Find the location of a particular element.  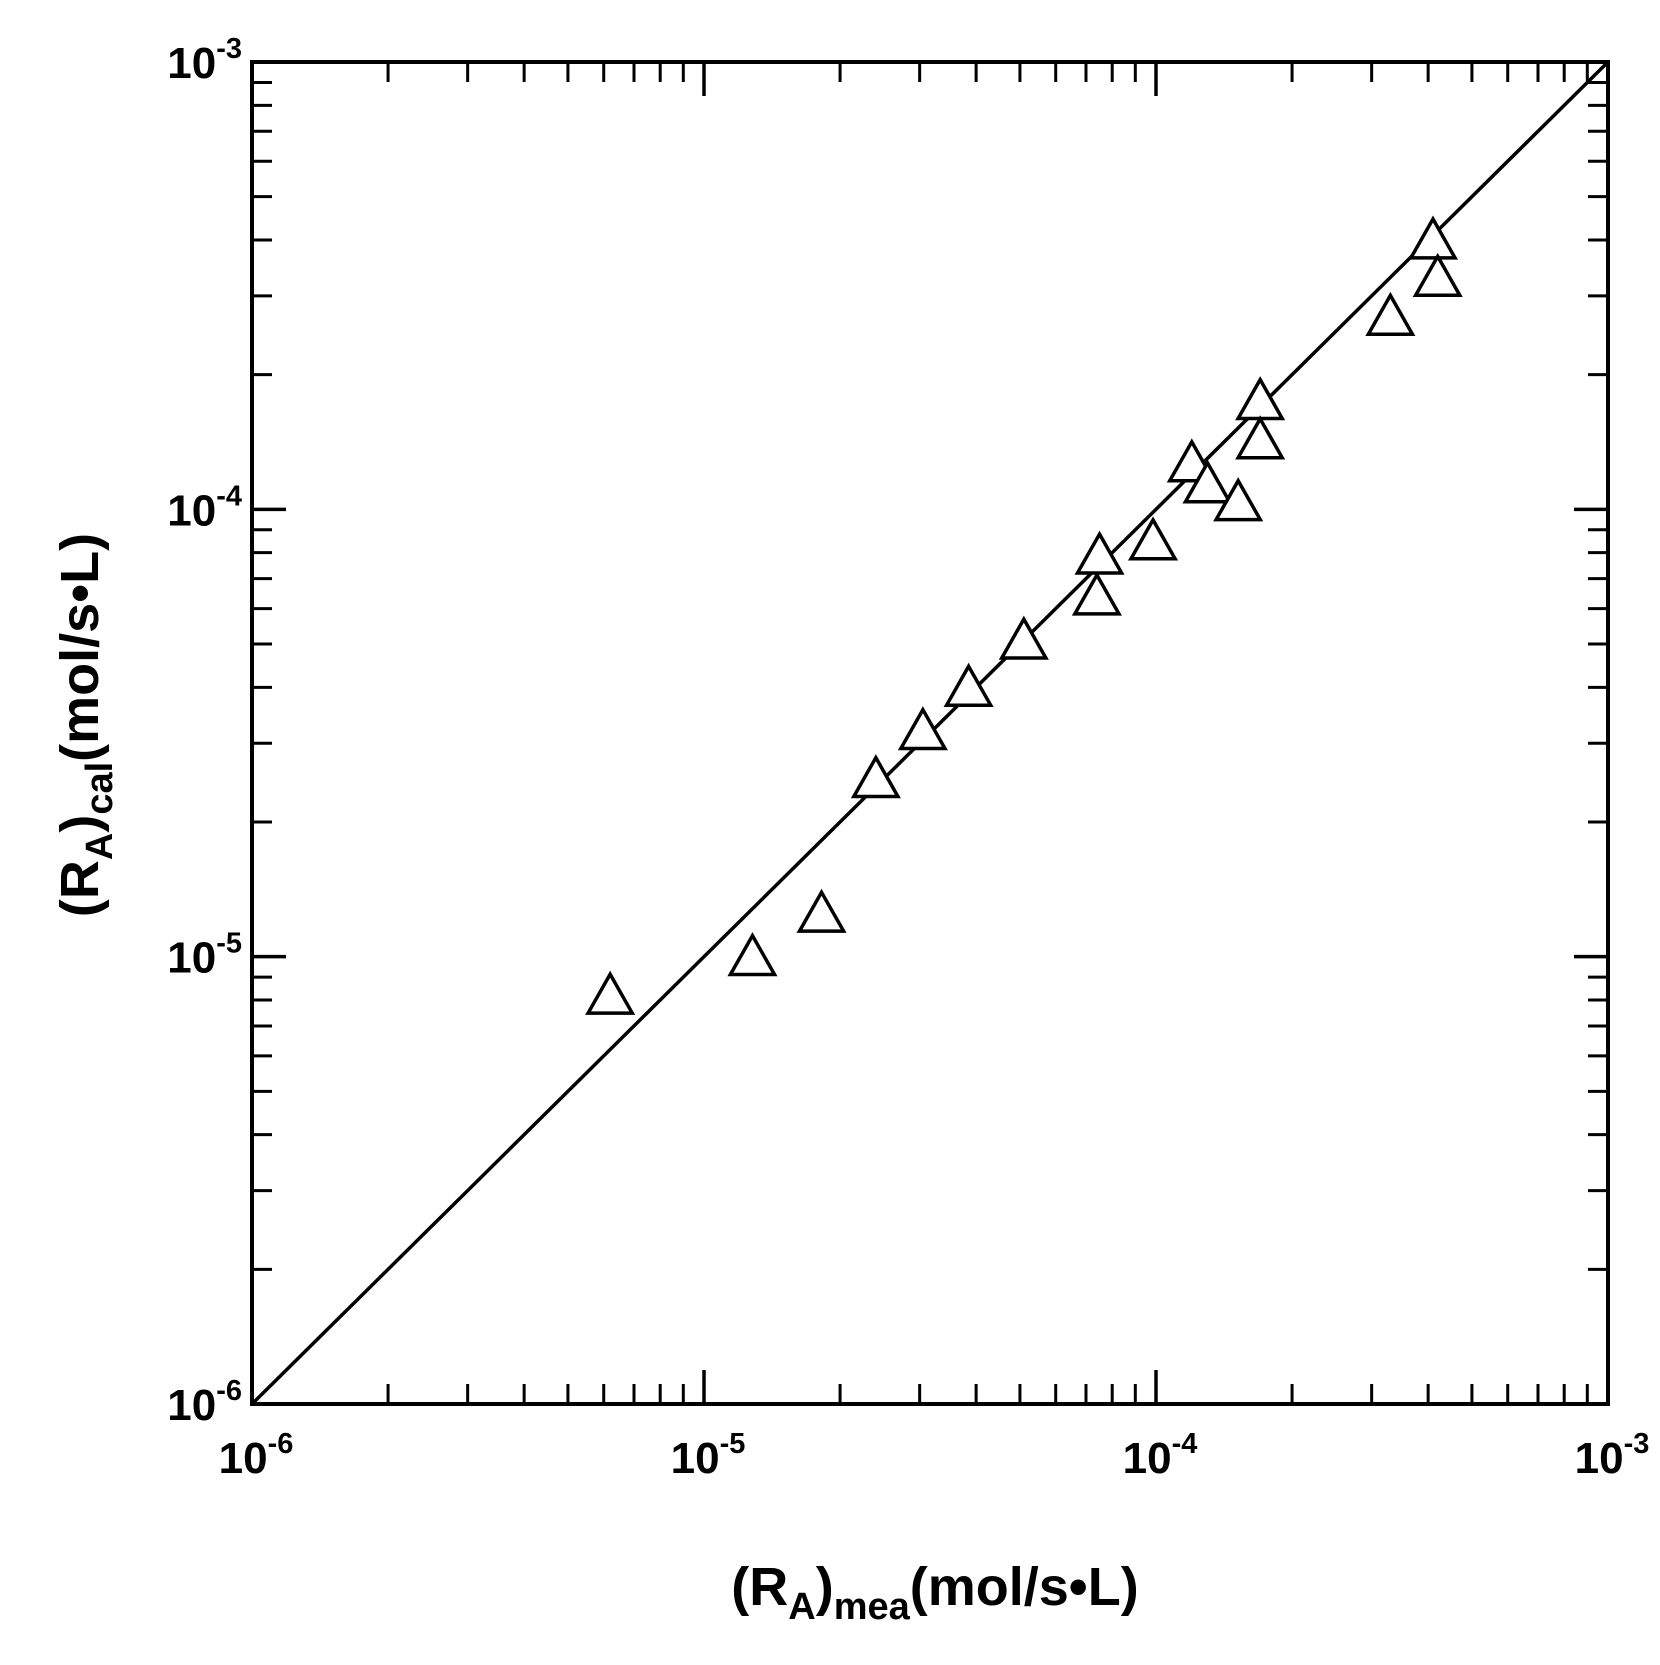

x-tick-labels: 10⁻⁶ 10⁻⁵ 10⁻⁴ 10⁻³ is located at coordinates (934, 1455).